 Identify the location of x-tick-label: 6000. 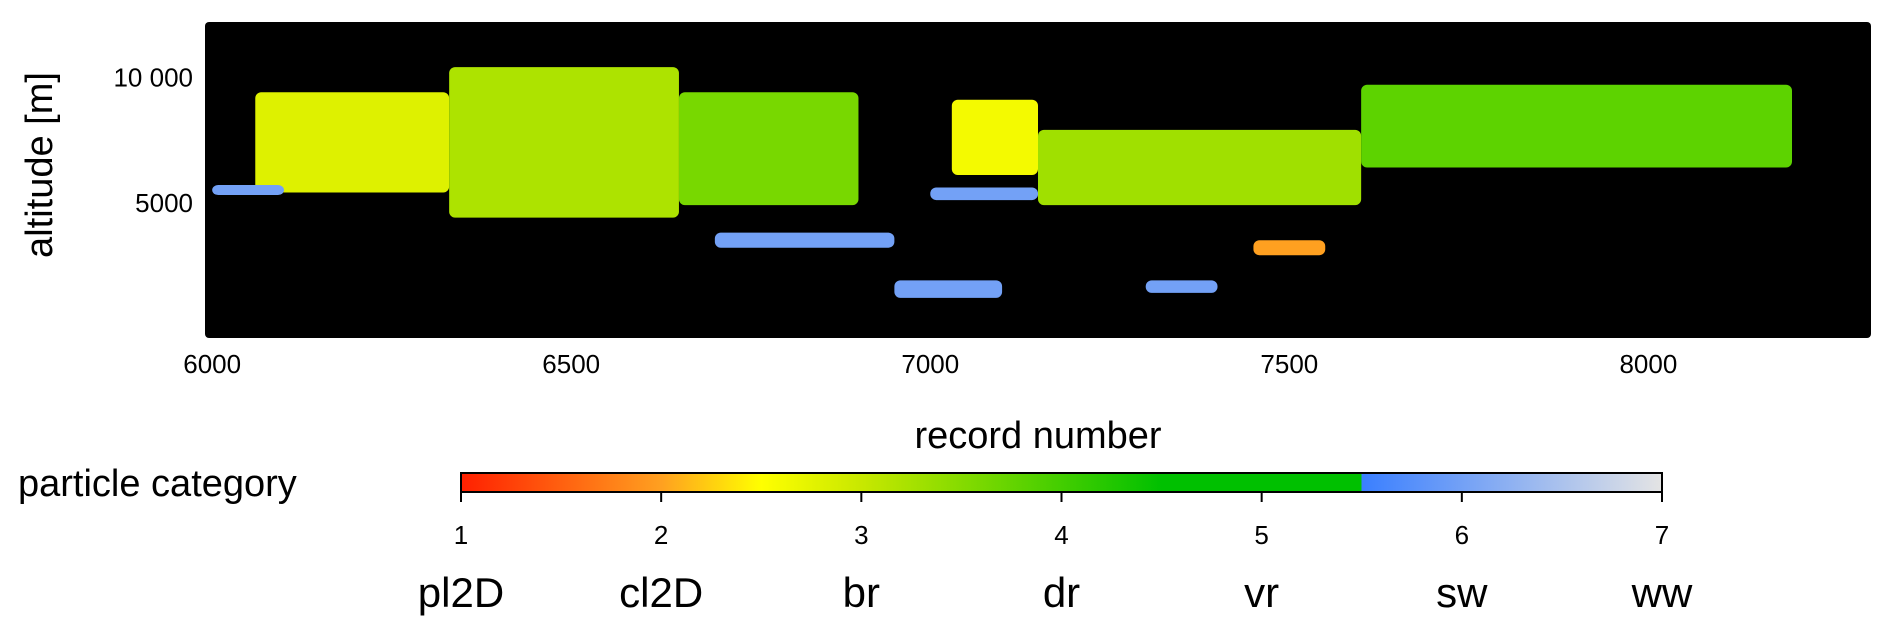
(212, 364).